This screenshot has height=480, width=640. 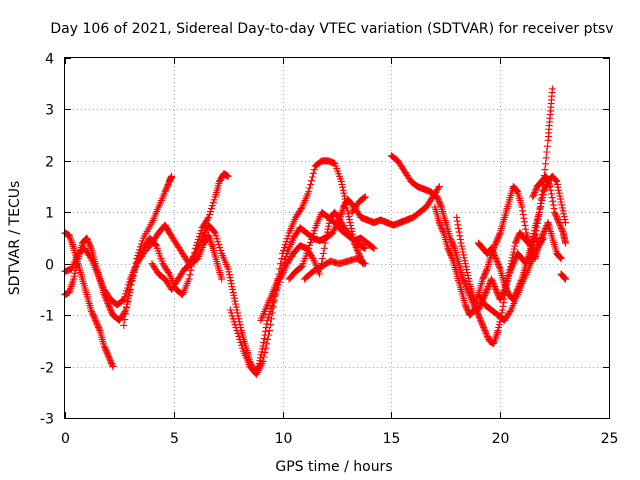 What do you see at coordinates (174, 439) in the screenshot?
I see `x-tick-label: 5` at bounding box center [174, 439].